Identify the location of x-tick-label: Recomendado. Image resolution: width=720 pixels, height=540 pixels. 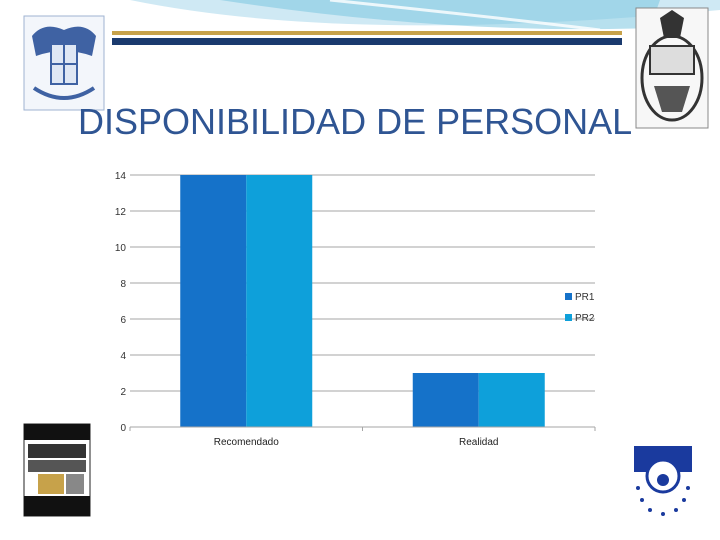
(246, 442).